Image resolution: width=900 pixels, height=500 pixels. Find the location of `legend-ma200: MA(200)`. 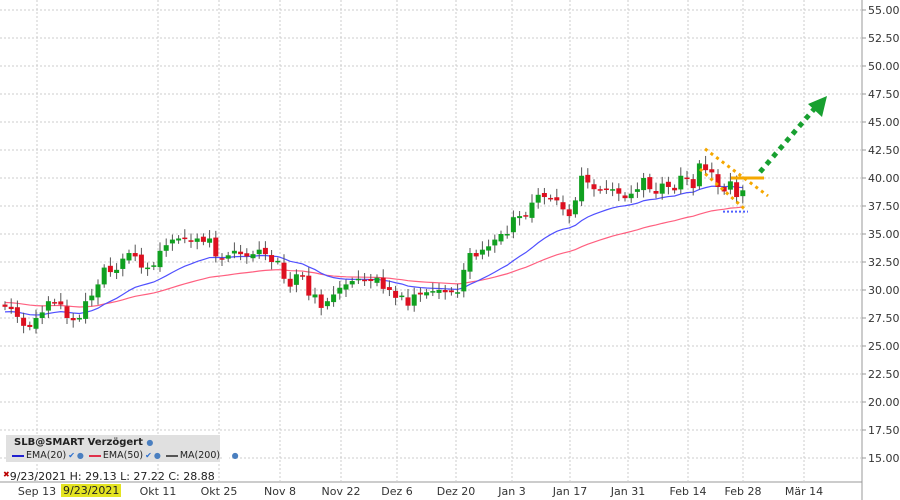

legend-ma200: MA(200) is located at coordinates (200, 455).